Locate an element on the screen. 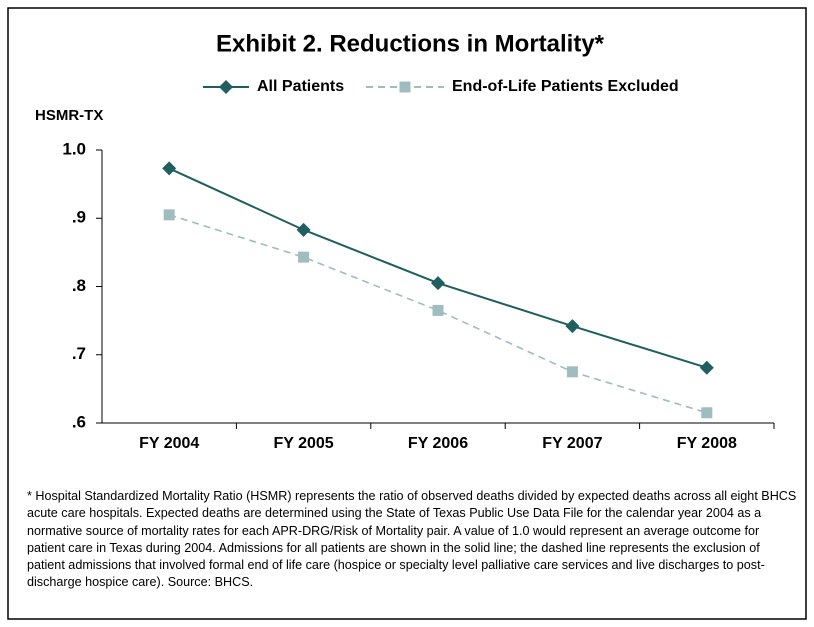 The image size is (814, 627). chart-title: Exhibit 2. Reductions in Mortality* is located at coordinates (410, 43).